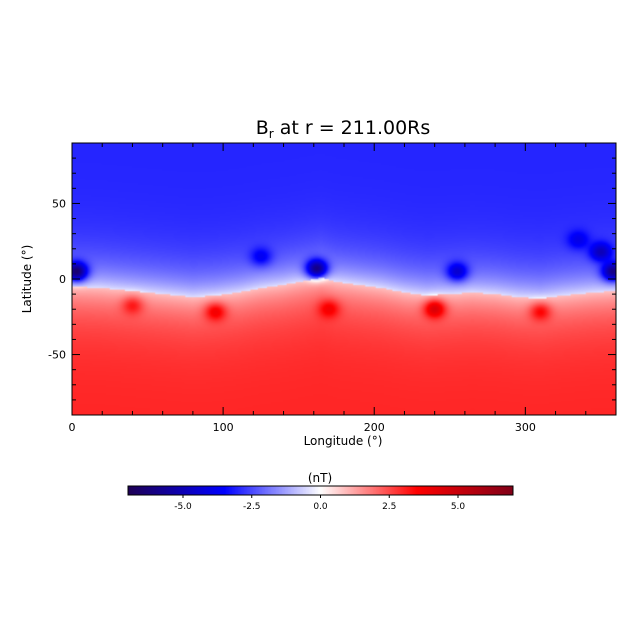  I want to click on colorbar-tick-label: 2.5, so click(389, 507).